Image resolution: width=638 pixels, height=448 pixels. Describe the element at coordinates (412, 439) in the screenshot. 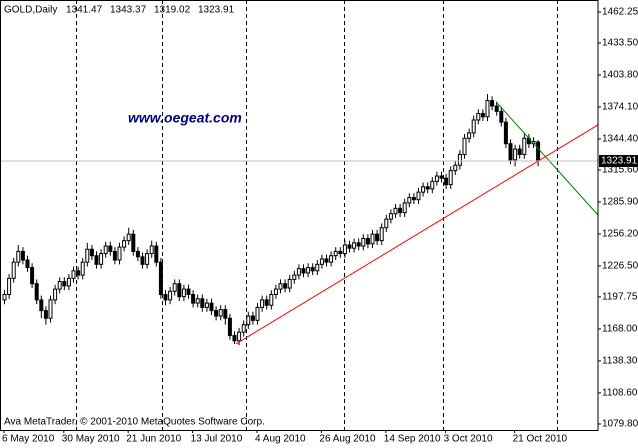

I see `x-tick-label: 14 Sep 2010` at that location.